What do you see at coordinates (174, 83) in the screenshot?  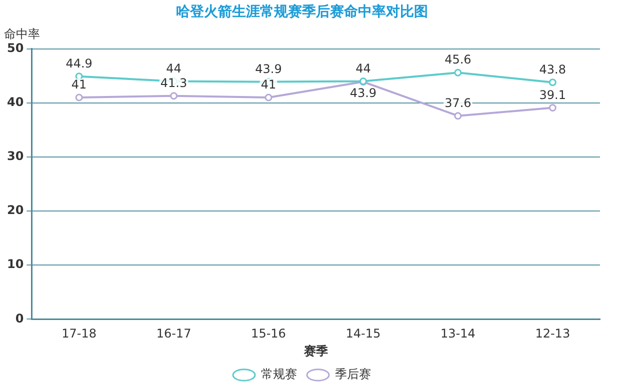 I see `data-label: 41.3` at bounding box center [174, 83].